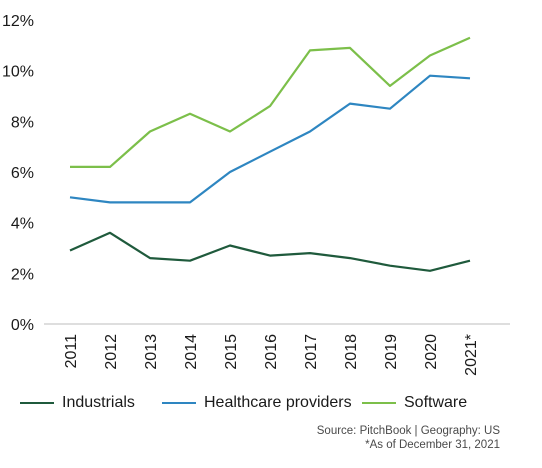 The height and width of the screenshot is (468, 542). I want to click on y-tick-label: 12%, so click(18, 21).